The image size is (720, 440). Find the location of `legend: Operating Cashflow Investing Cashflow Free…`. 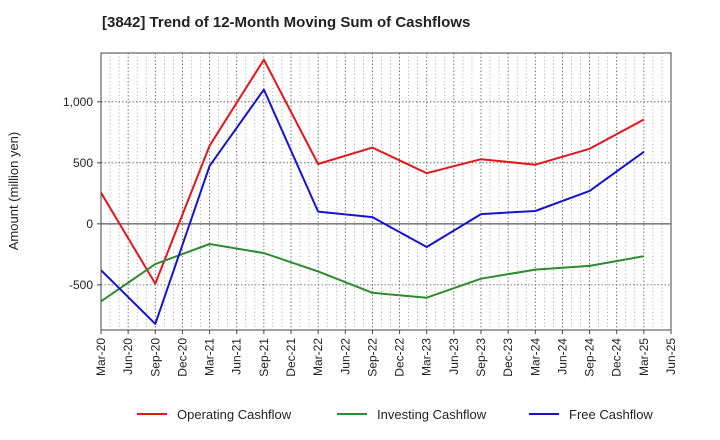

legend: Operating Cashflow Investing Cashflow Free… is located at coordinates (395, 414).